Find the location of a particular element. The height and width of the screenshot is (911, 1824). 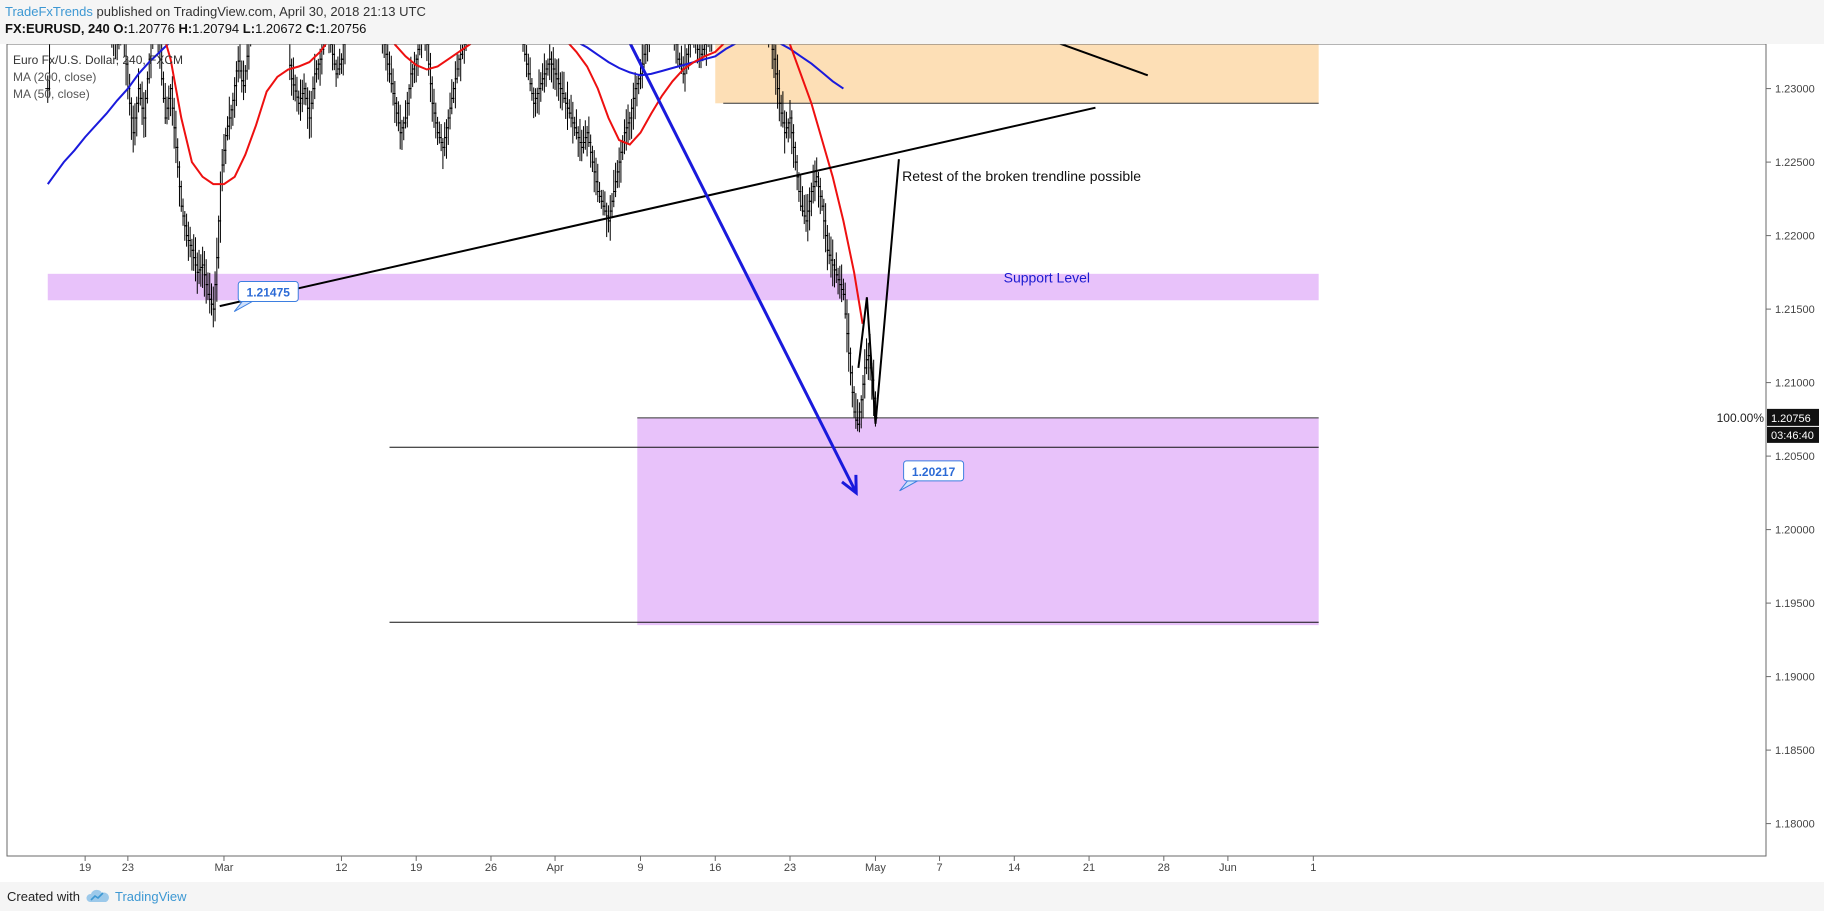

price-tick-label: 1.20000 is located at coordinates (1795, 531).